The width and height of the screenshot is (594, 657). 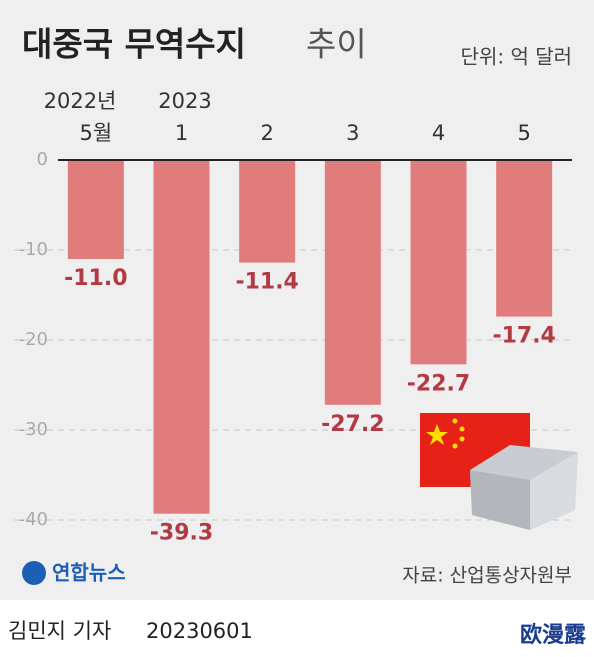 I want to click on y-tick-label: -30, so click(x=33, y=429).